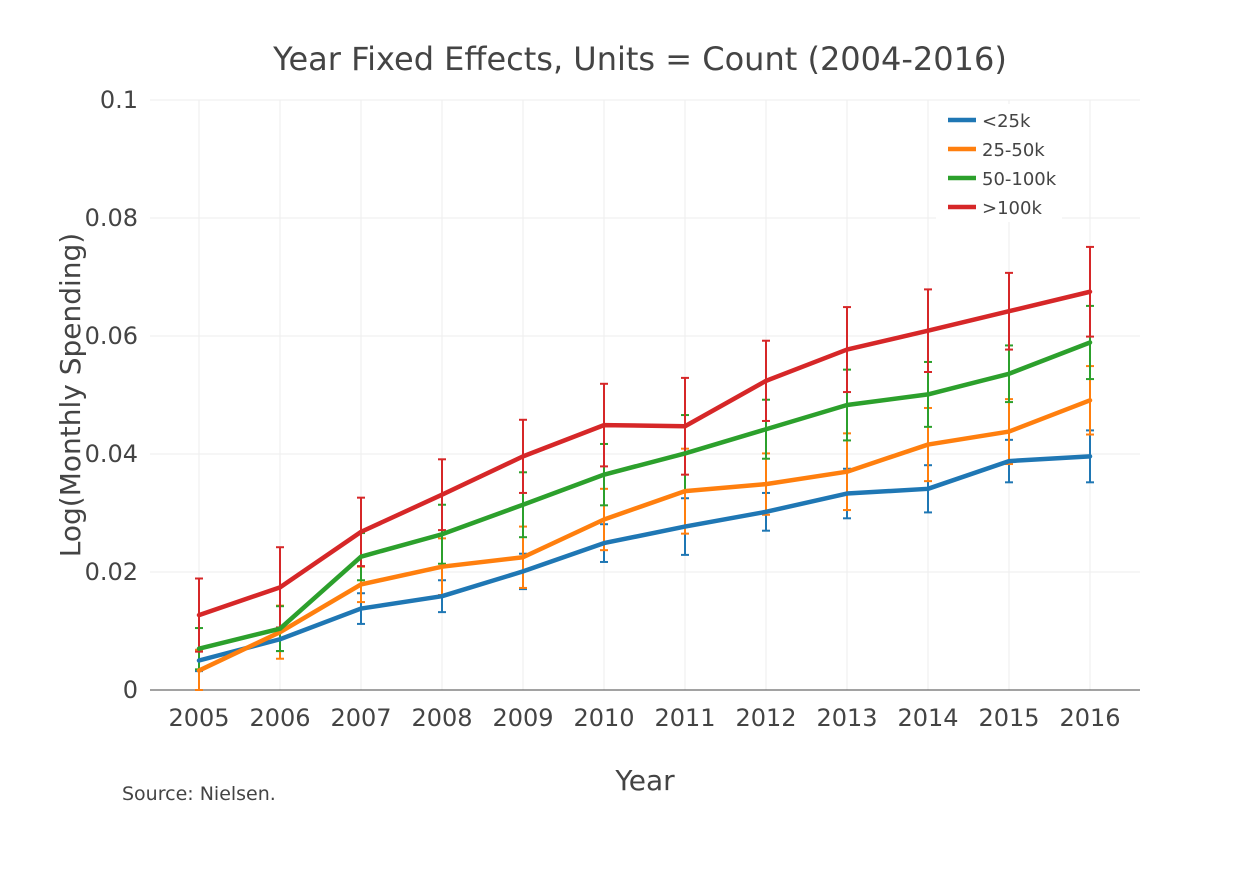 The width and height of the screenshot is (1240, 880). What do you see at coordinates (441, 718) in the screenshot?
I see `x-tick-label: 2008` at bounding box center [441, 718].